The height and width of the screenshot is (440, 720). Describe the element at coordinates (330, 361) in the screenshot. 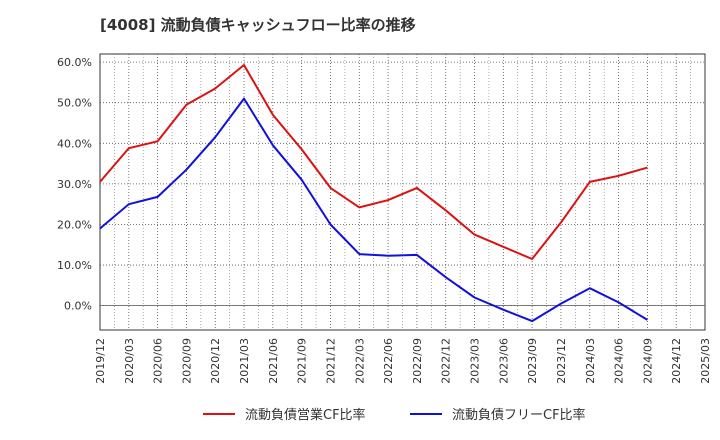

I see `x-tick-label: 2021/12` at that location.